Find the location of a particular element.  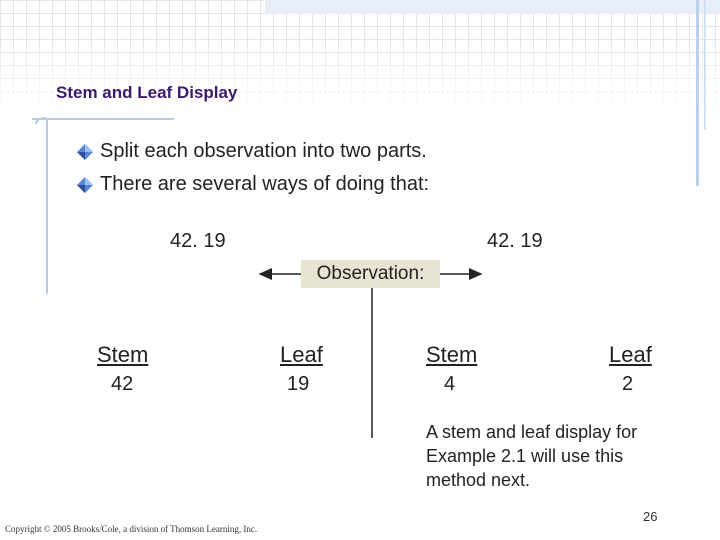

bullet-item: There are several ways of doing that: is located at coordinates (252, 184).